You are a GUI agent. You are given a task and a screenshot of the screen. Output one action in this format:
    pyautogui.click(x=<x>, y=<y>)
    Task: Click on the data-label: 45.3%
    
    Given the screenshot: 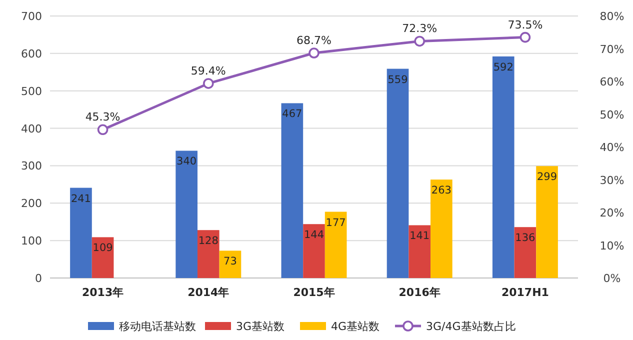 What is the action you would take?
    pyautogui.click(x=102, y=117)
    